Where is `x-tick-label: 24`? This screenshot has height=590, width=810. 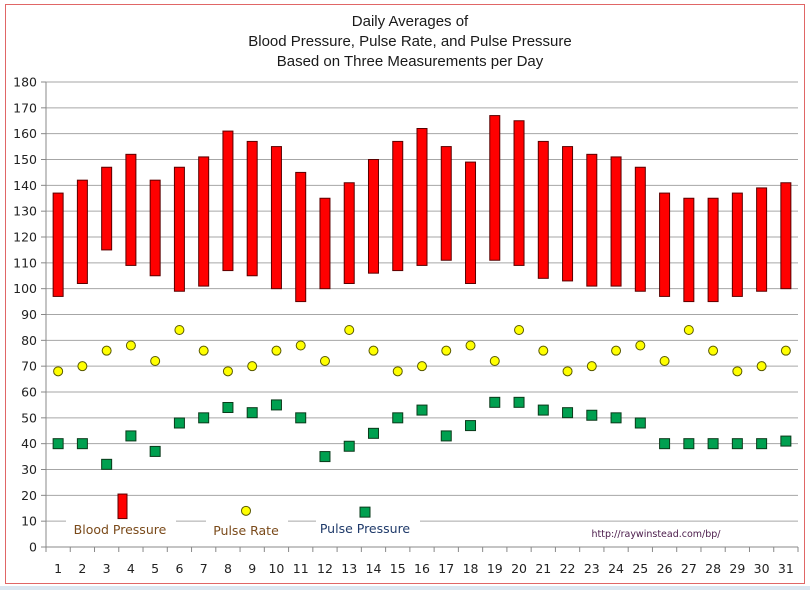
x-tick-label: 24 is located at coordinates (616, 568).